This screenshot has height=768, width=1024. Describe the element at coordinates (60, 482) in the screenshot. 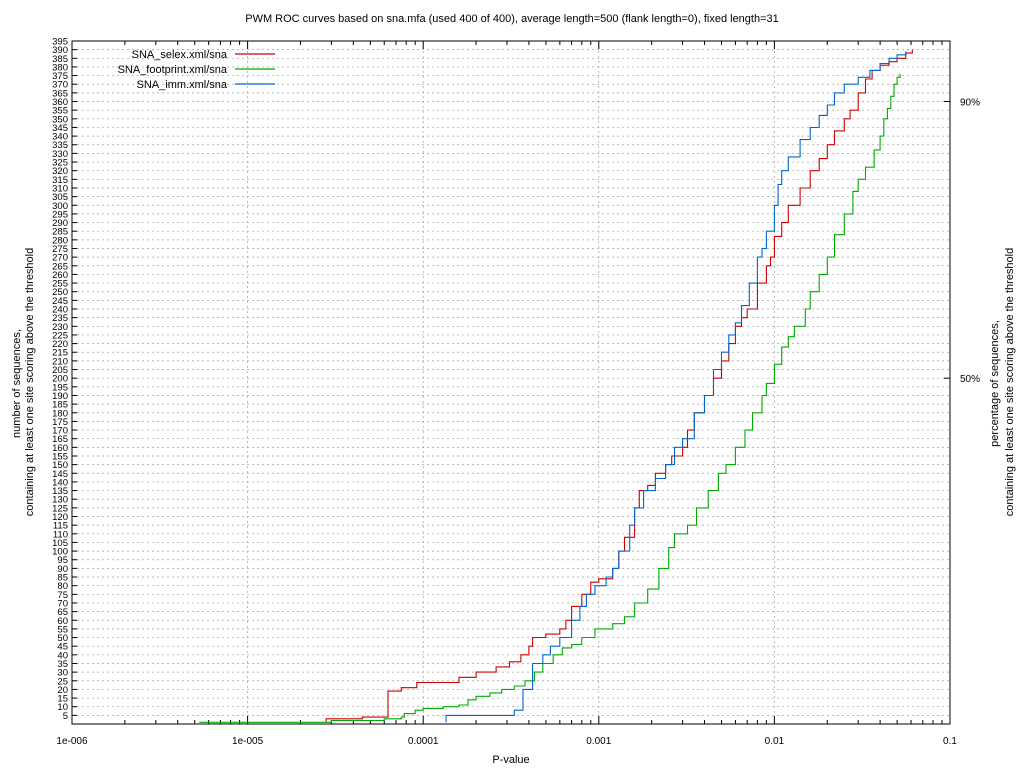

I see `y-tick-label: 140` at that location.